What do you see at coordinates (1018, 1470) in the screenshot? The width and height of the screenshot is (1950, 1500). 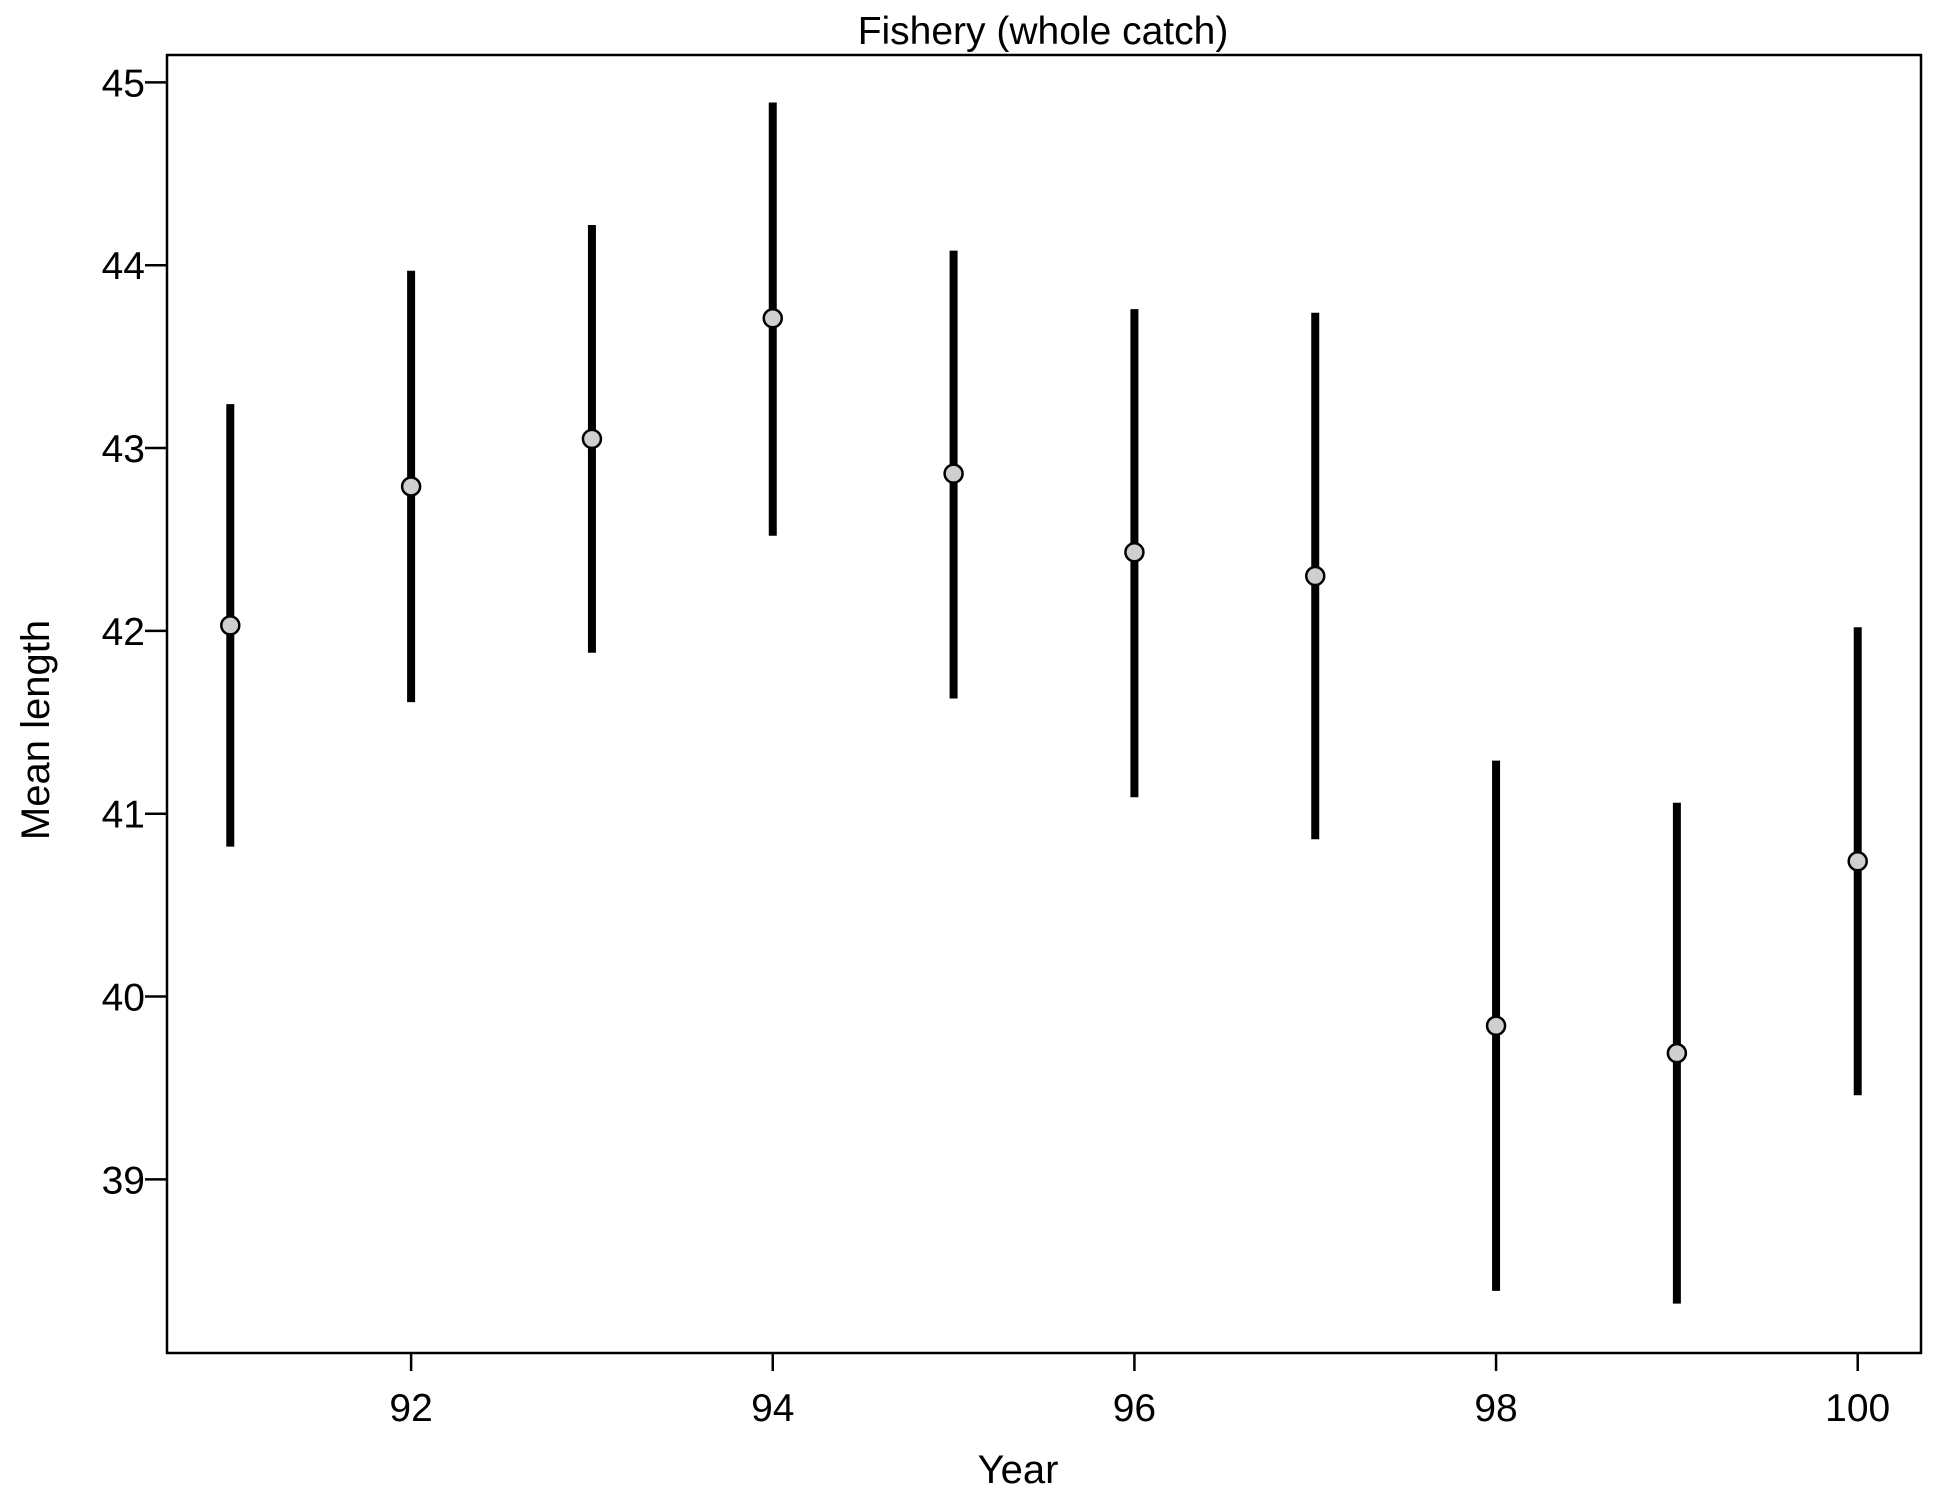 I see `x-axis-label: Year` at bounding box center [1018, 1470].